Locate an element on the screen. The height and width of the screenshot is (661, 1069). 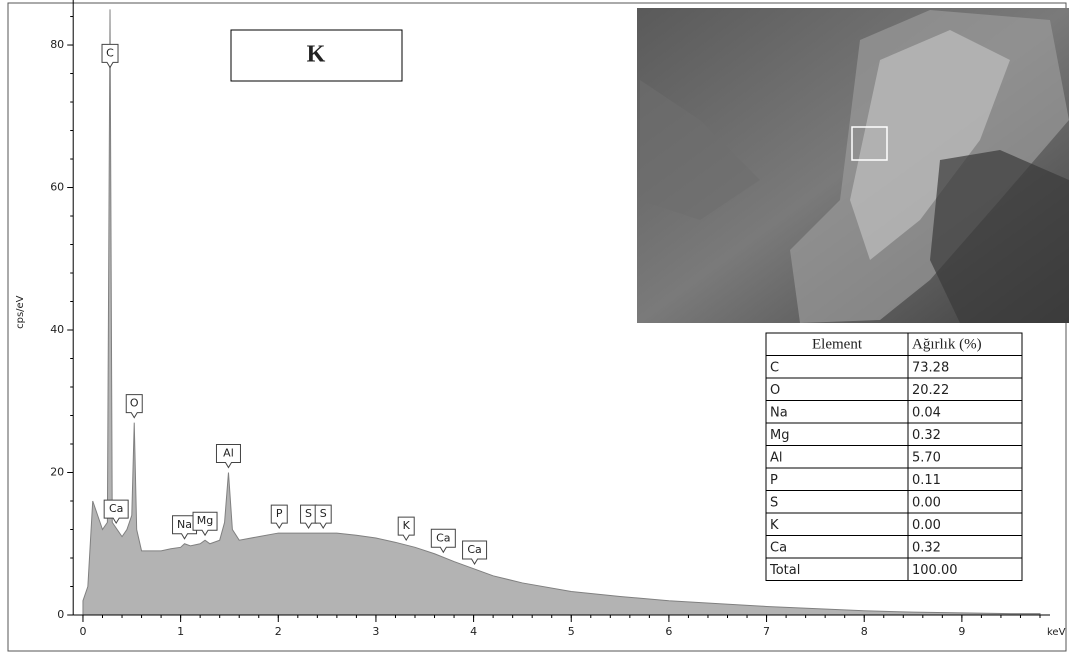
x-tick-label: 9 is located at coordinates (961, 631).